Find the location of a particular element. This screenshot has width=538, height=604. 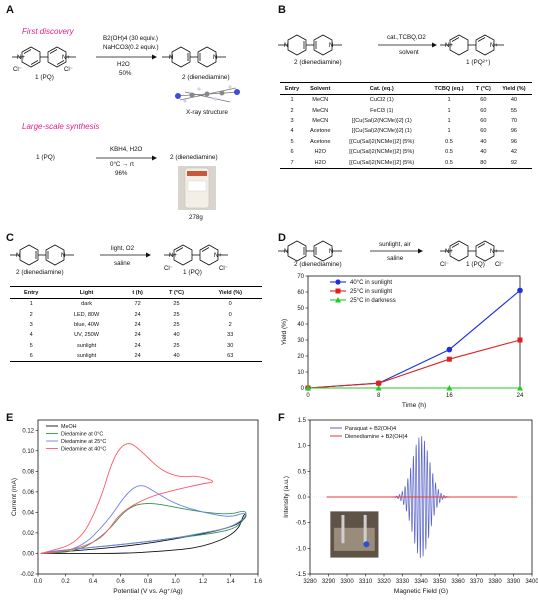

c-reagent: light, O2 is located at coordinates (123, 248).